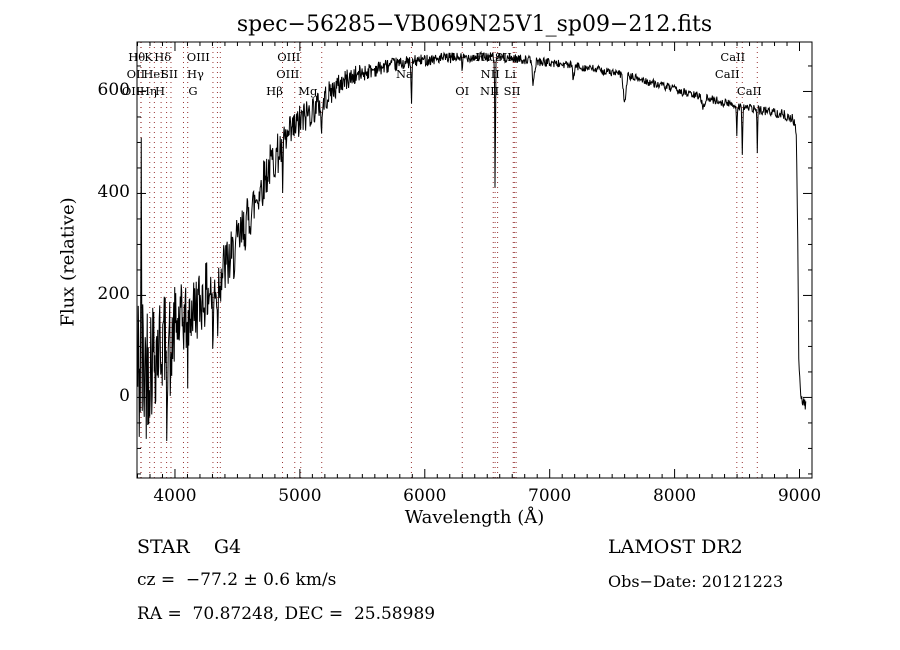 Image resolution: width=900 pixels, height=650 pixels. Describe the element at coordinates (286, 614) in the screenshot. I see `ra-dec-text: RA = 70.87248, DEC = 25.58989` at that location.